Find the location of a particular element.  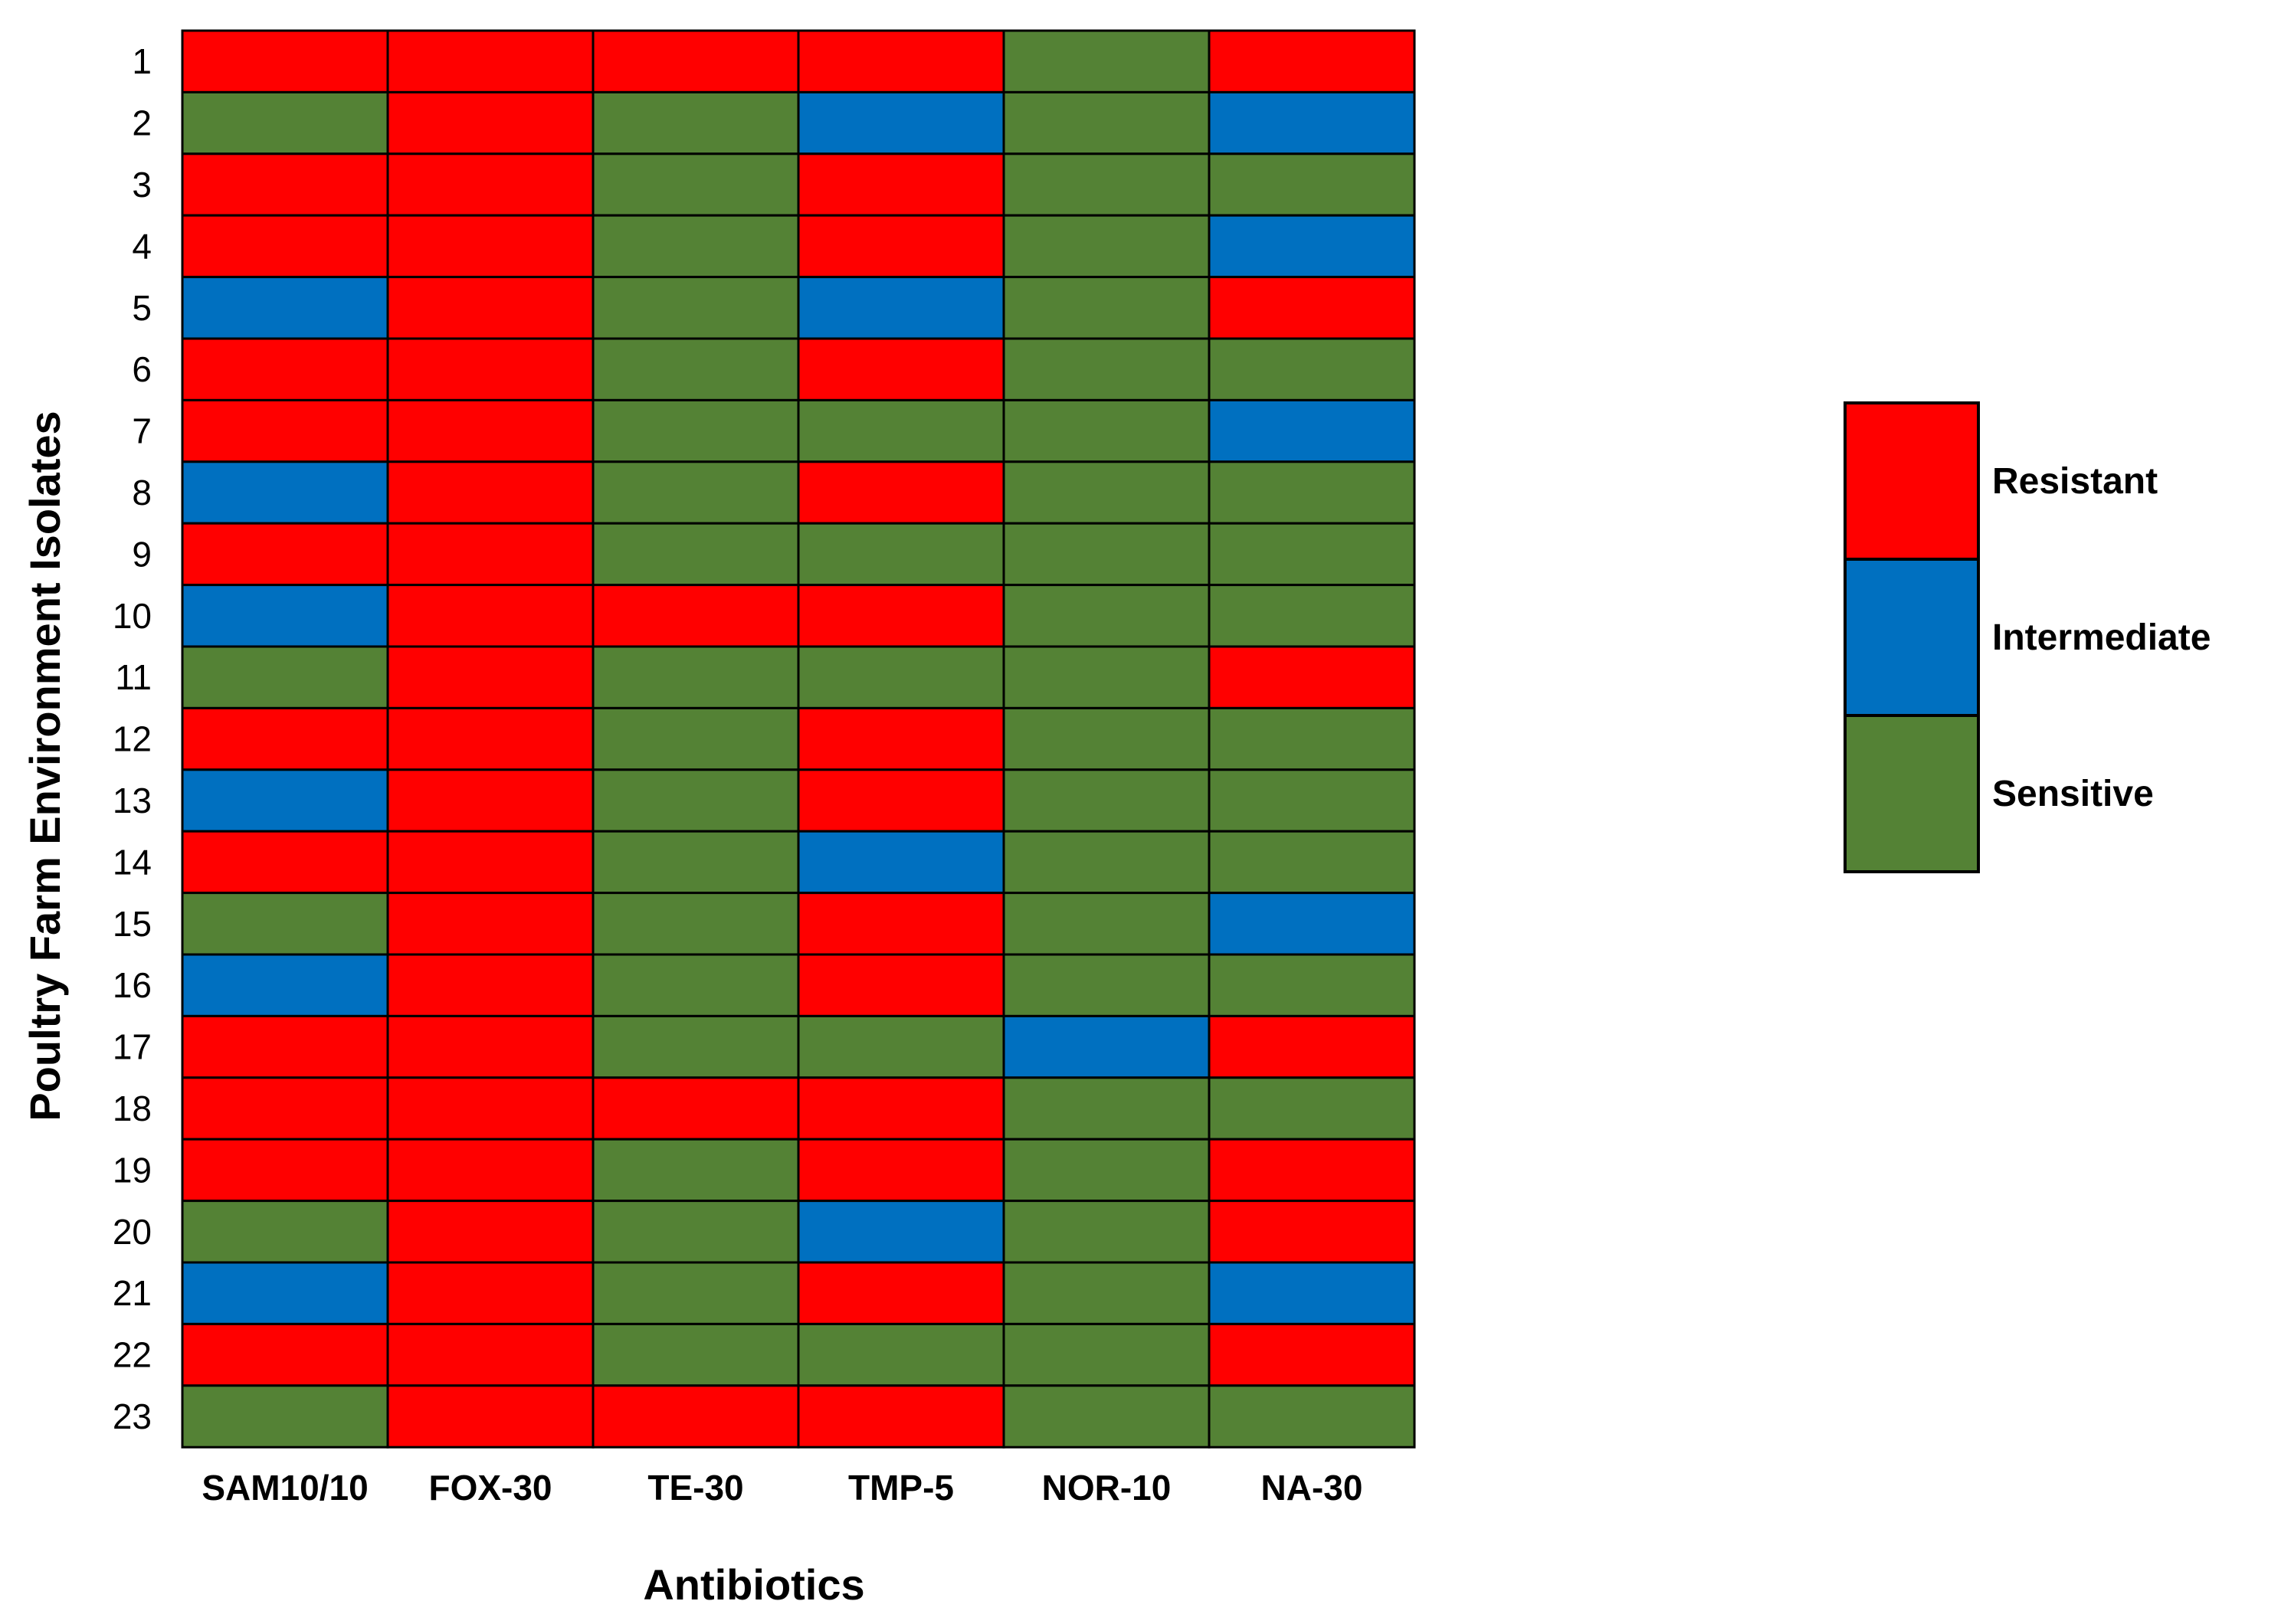

row-tick-label: 6 is located at coordinates (142, 369).